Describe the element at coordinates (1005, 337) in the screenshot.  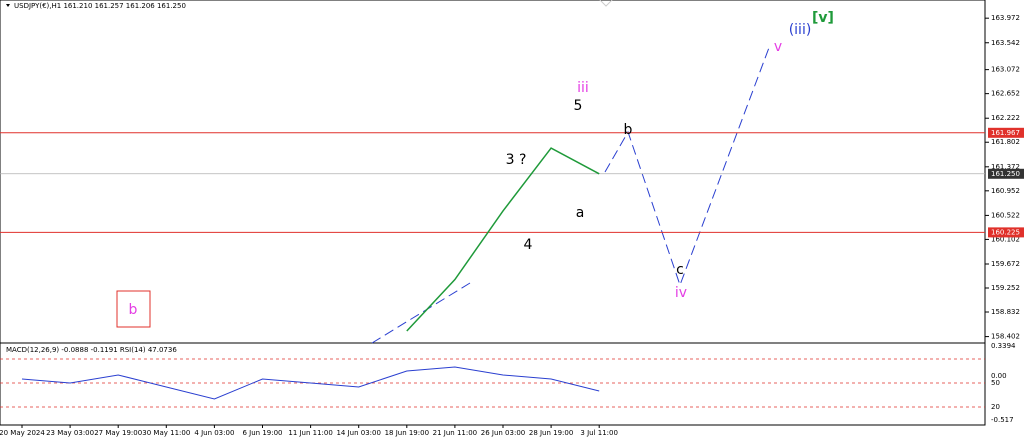
I see `y-tick-label: 158.402` at that location.